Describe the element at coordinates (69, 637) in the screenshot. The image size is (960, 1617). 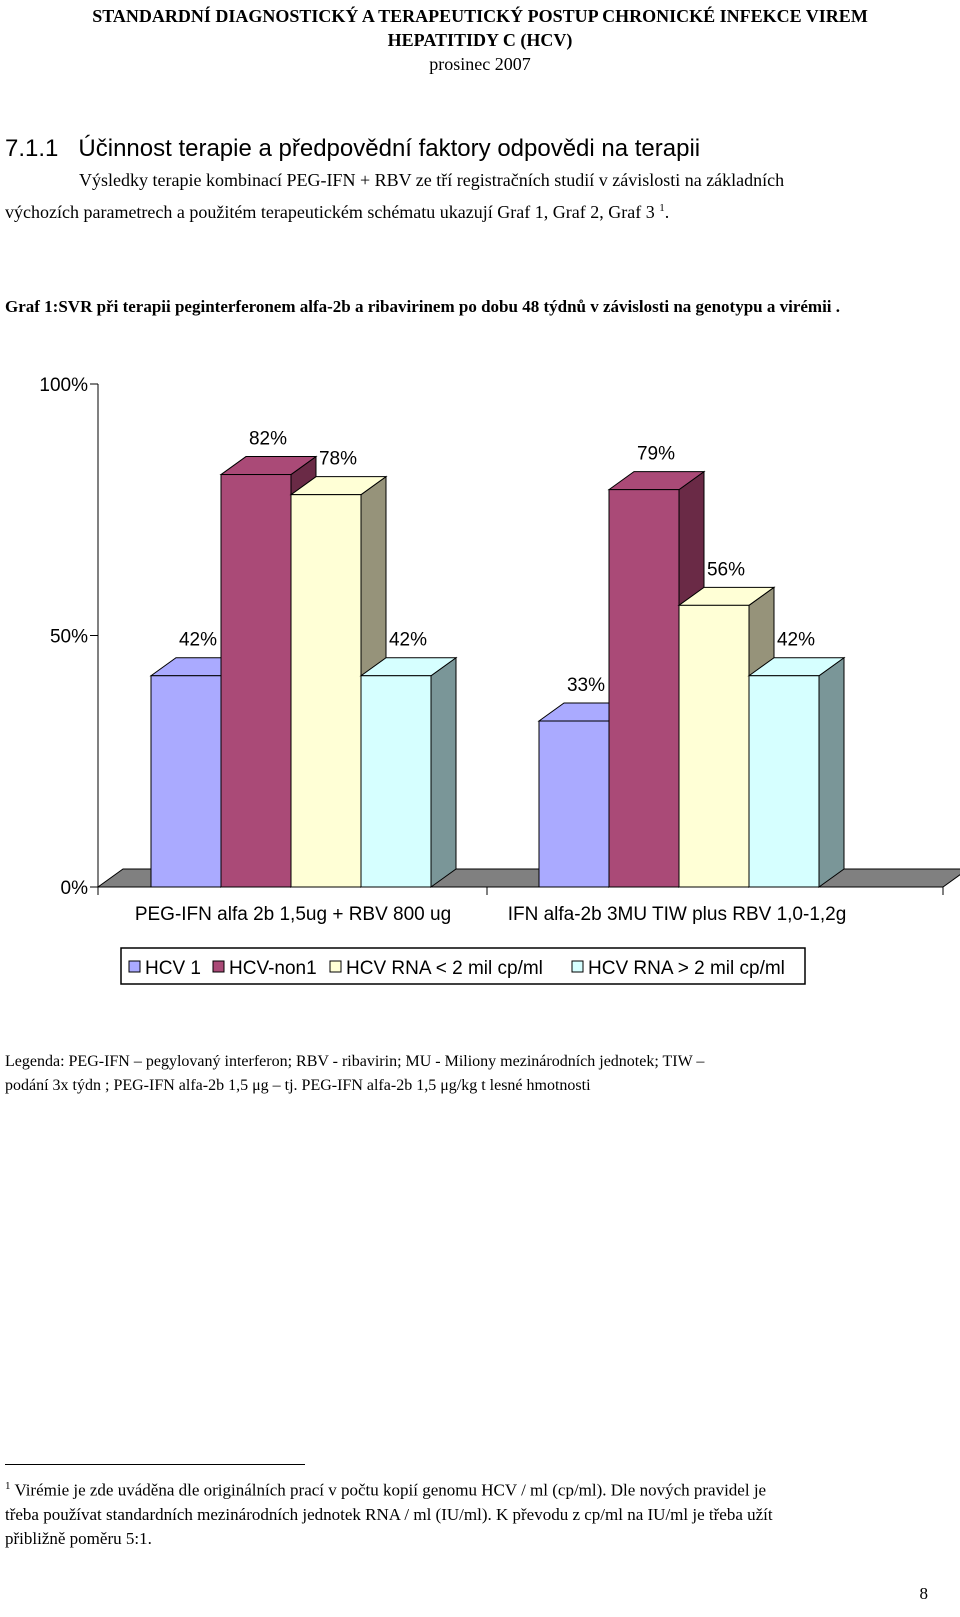
I see `y-tick-label: 50%` at that location.